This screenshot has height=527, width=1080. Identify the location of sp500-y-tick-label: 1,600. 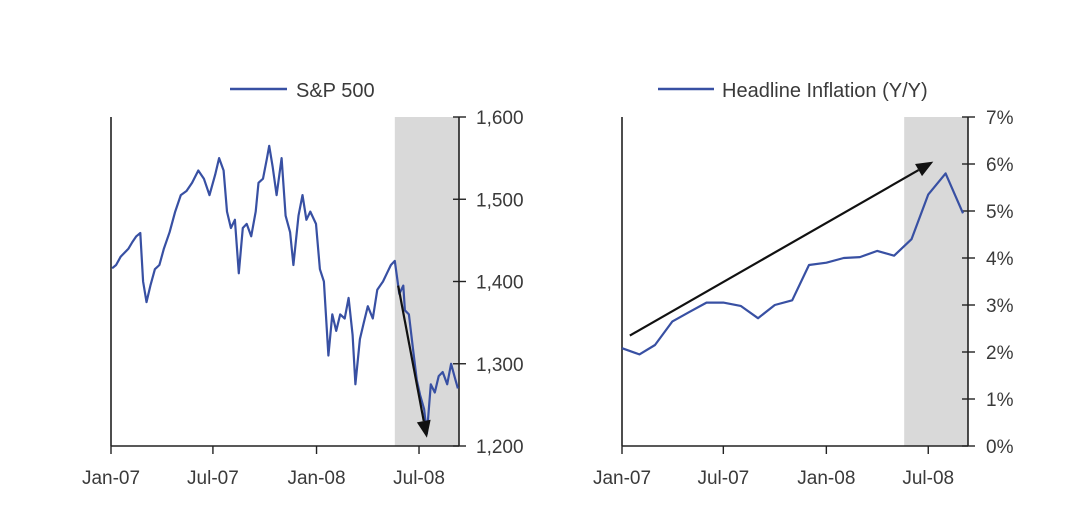
(500, 118).